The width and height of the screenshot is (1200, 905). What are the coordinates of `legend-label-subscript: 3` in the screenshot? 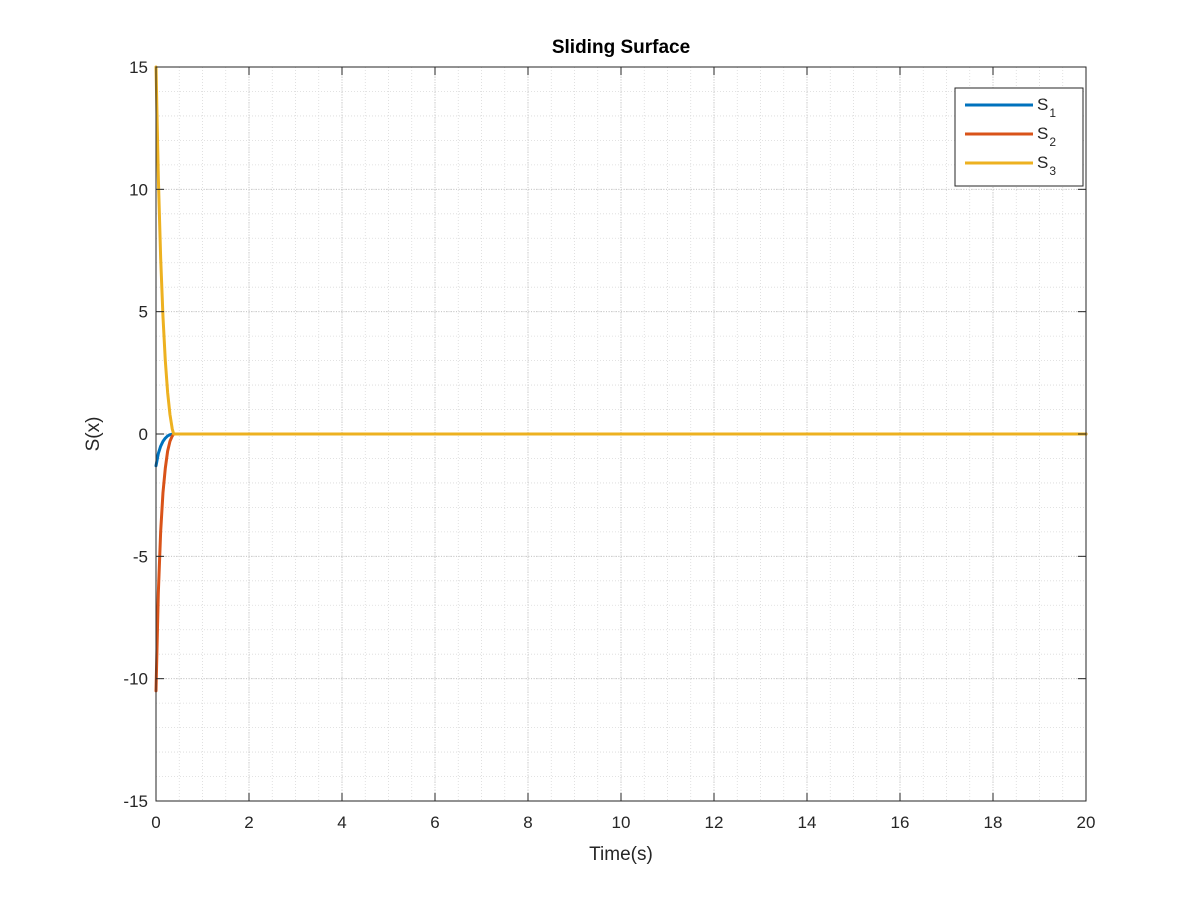 It's located at (1052, 171).